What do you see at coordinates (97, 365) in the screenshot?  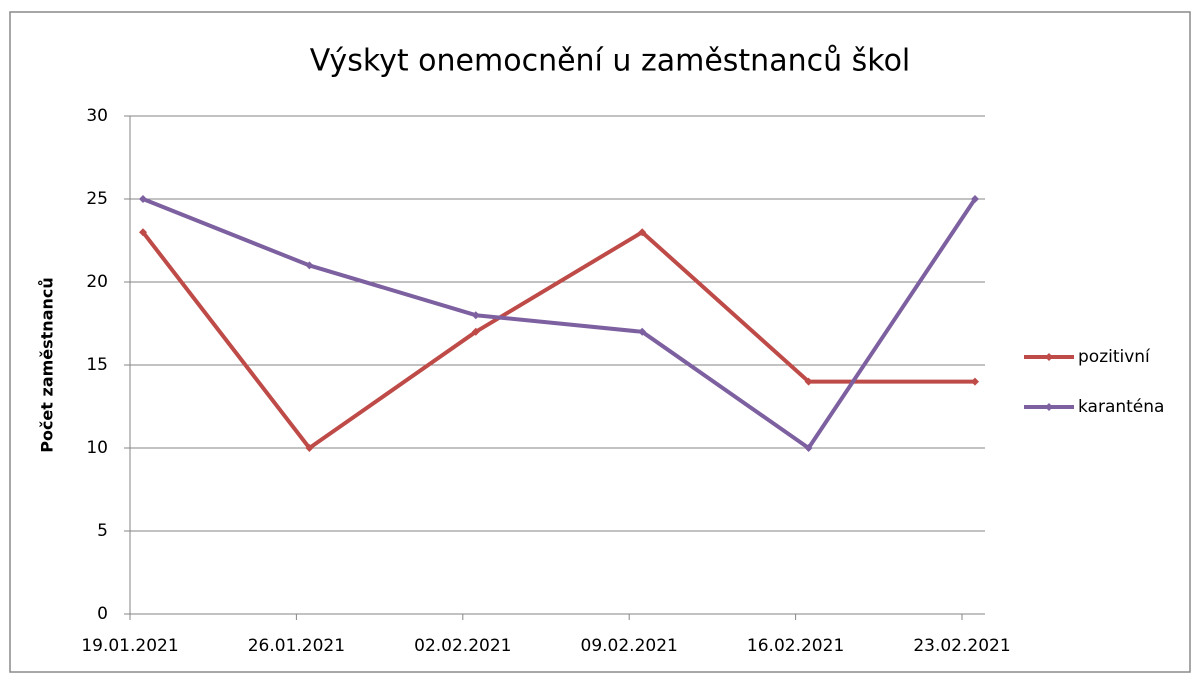 I see `y-tick-label: 15` at bounding box center [97, 365].